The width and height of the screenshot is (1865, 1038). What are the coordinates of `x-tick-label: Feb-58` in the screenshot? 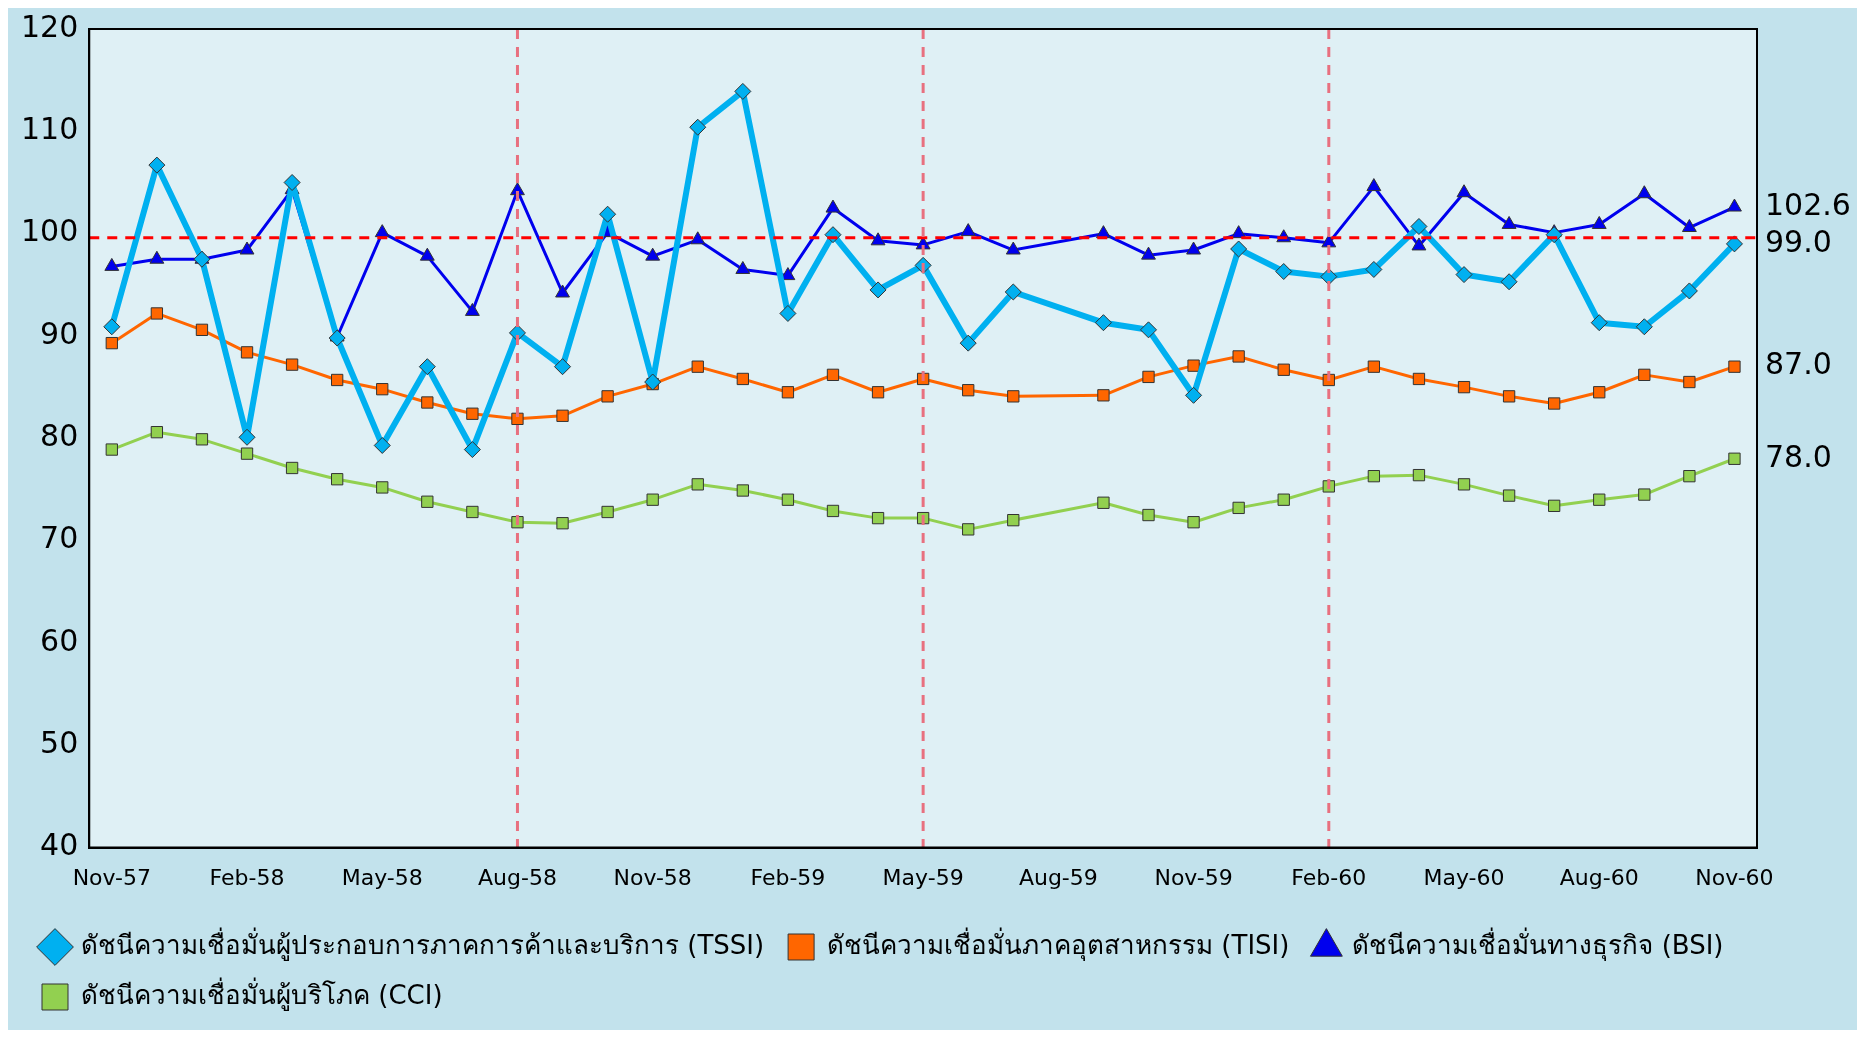 It's located at (247, 877).